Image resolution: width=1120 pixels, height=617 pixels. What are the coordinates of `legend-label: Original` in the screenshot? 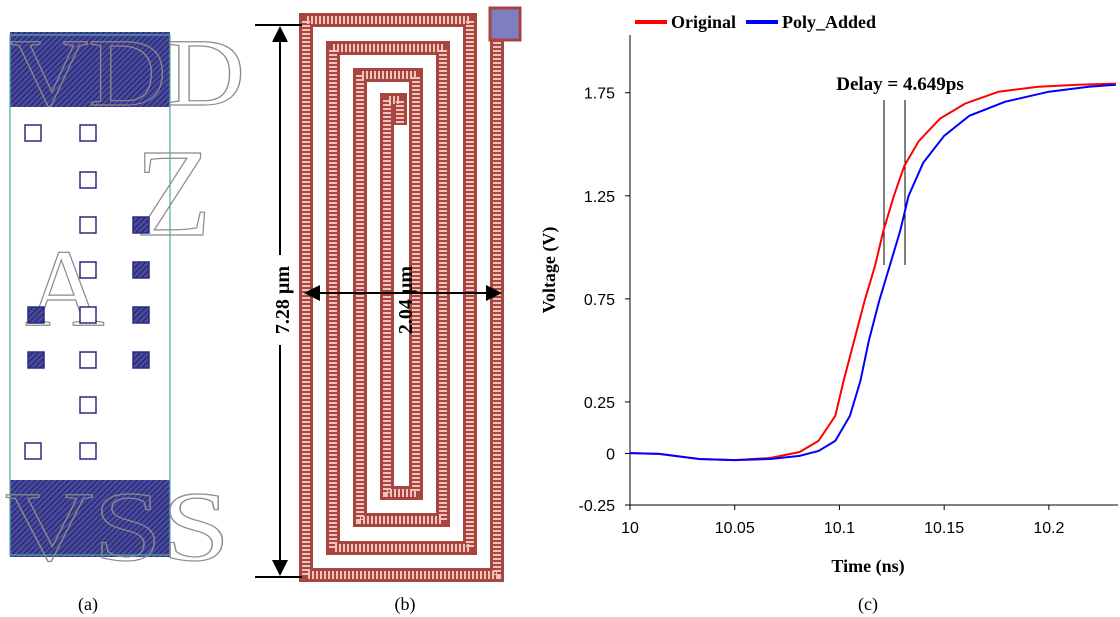 It's located at (703, 22).